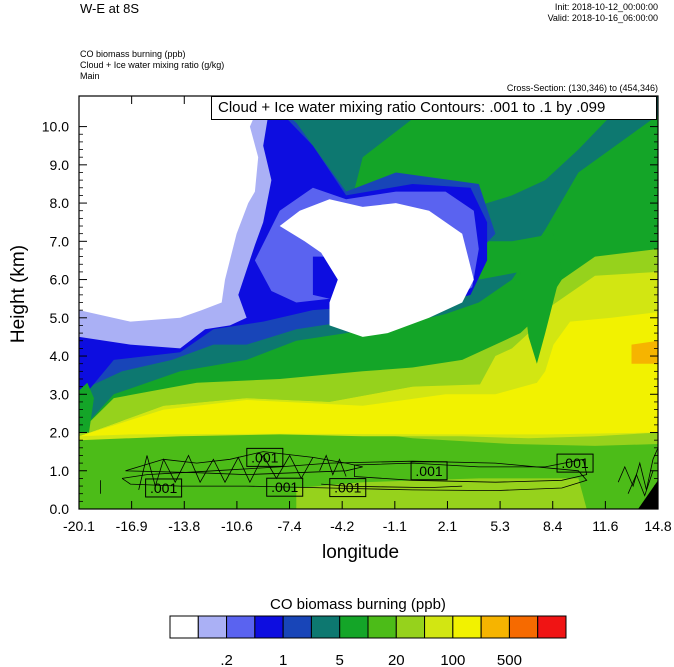 This screenshot has height=667, width=674. Describe the element at coordinates (452, 659) in the screenshot. I see `colorbar-label-4: 100` at that location.